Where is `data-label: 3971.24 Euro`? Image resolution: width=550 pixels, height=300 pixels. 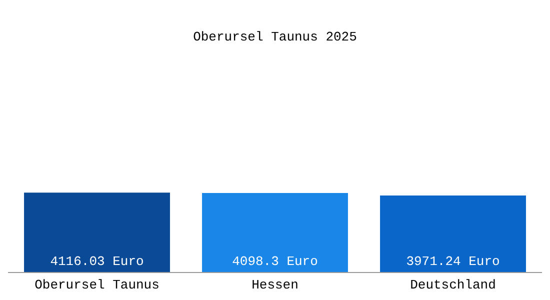
data-label: 3971.24 Euro is located at coordinates (453, 261).